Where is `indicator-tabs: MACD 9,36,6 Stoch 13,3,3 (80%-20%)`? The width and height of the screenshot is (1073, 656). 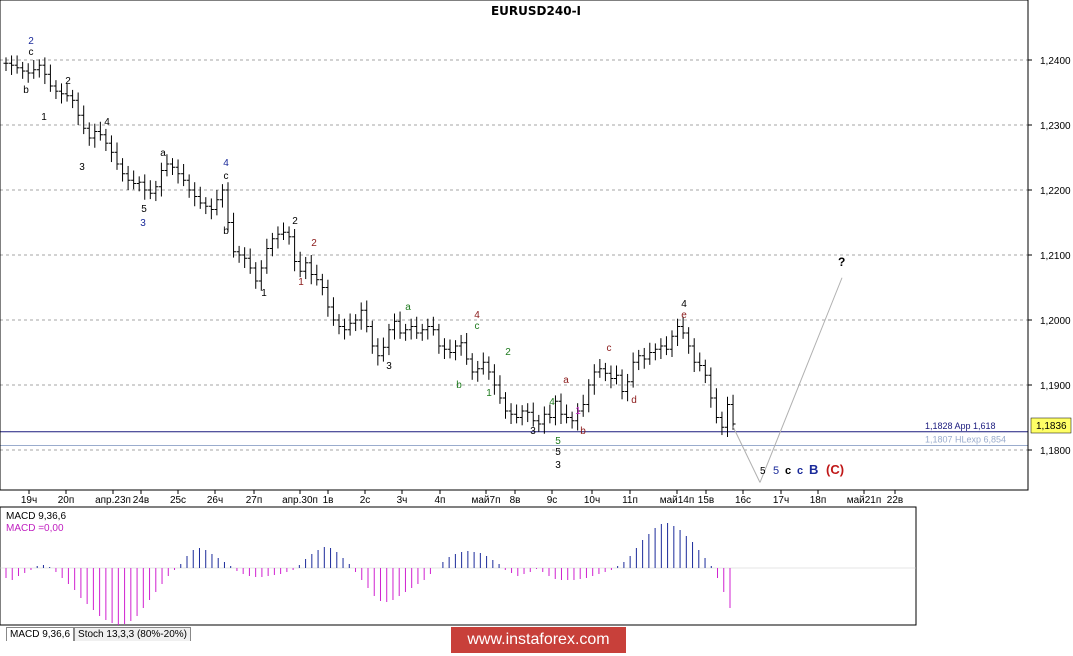
indicator-tabs: MACD 9,36,6 Stoch 13,3,3 (80%-20%) is located at coordinates (98, 634).